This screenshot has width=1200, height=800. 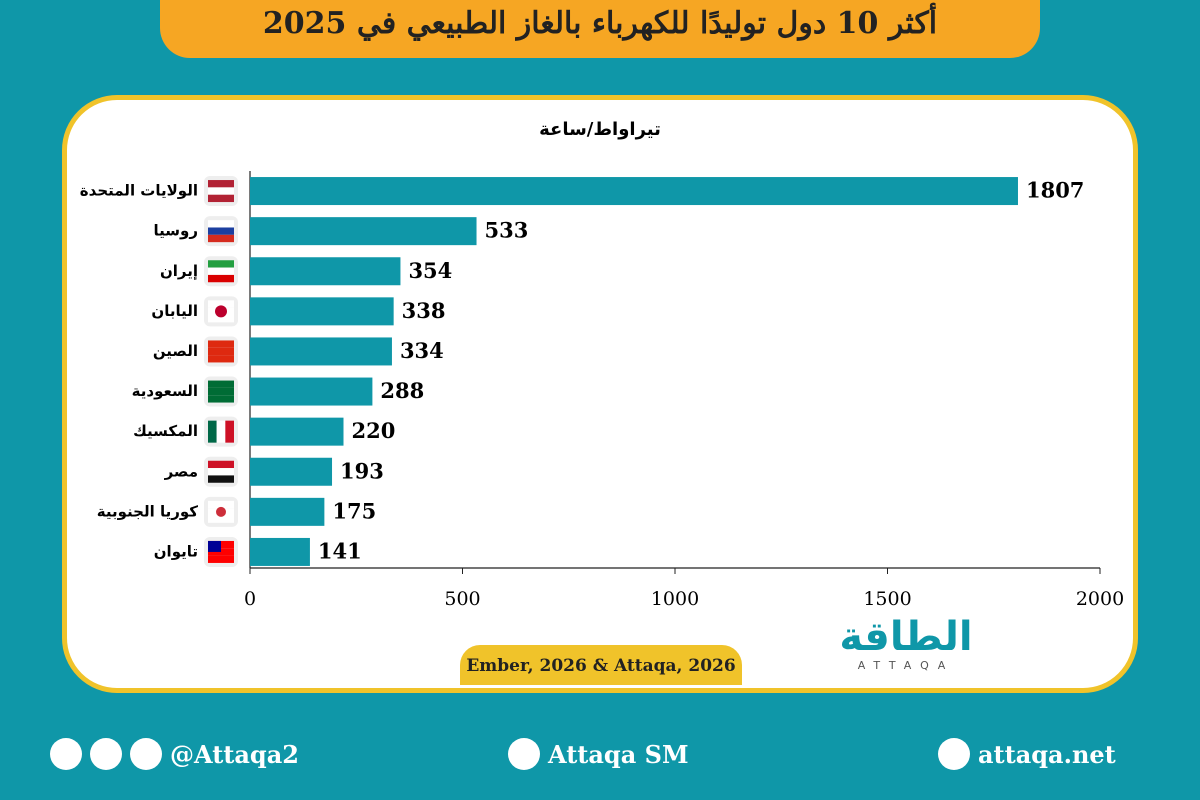 What do you see at coordinates (1100, 599) in the screenshot?
I see `x-tick-label: 2000` at bounding box center [1100, 599].